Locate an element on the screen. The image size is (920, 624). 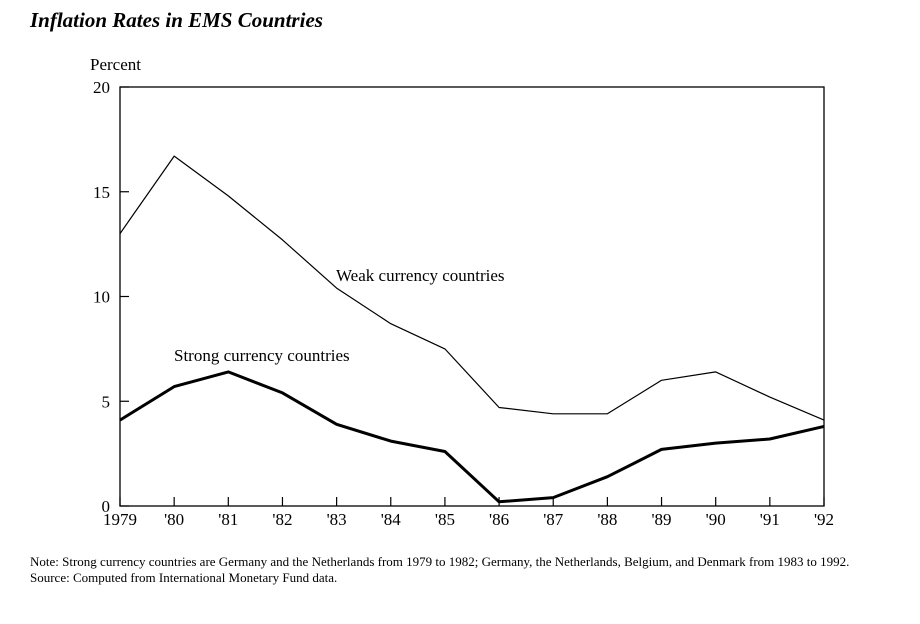
series-label-1: Strong currency countries is located at coordinates (262, 355).